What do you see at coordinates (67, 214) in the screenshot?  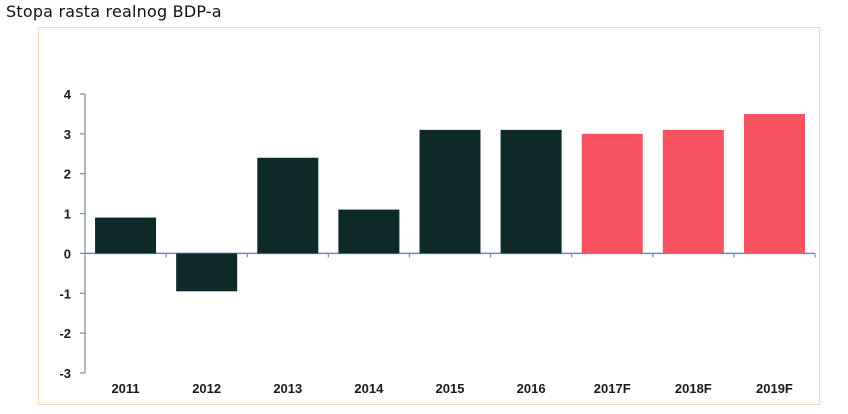 I see `y-tick-label: 1` at bounding box center [67, 214].